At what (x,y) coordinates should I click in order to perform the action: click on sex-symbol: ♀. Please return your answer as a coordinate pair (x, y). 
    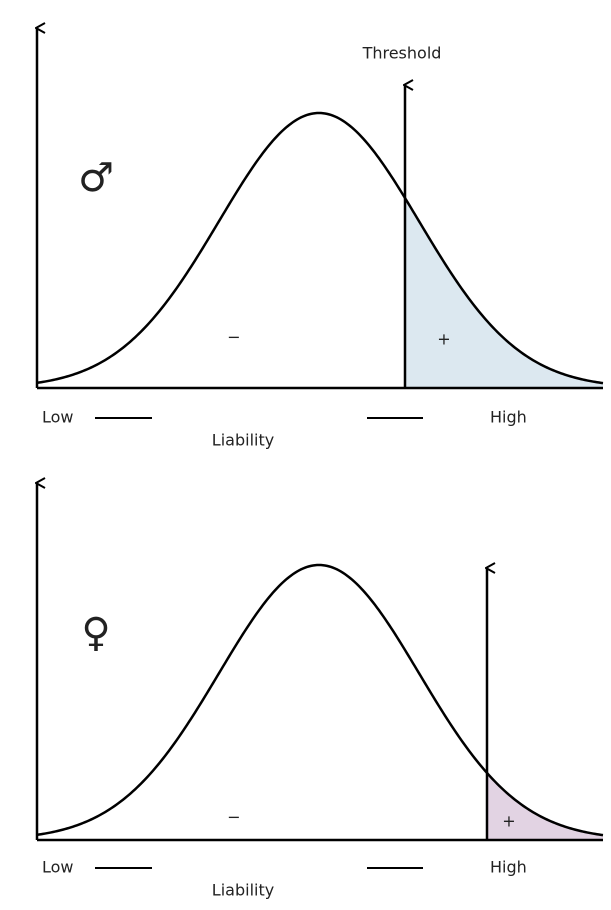
    Looking at the image, I should click on (95, 633).